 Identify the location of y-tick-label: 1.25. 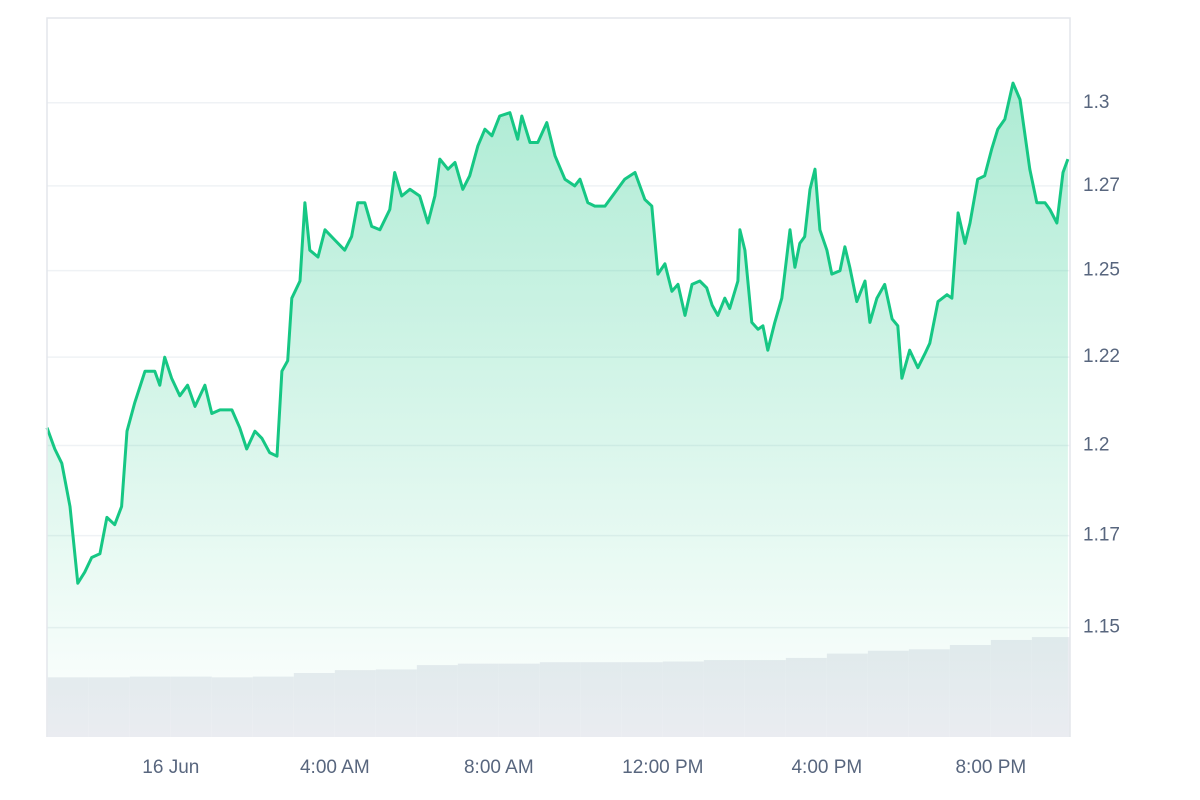
(1101, 270).